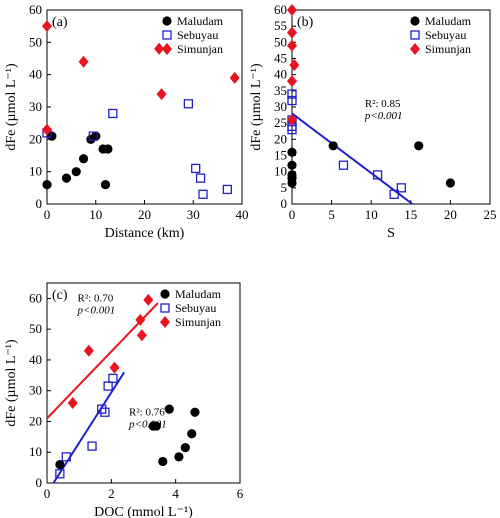 This screenshot has width=500, height=518. I want to click on annotation-r2: R²: 0.85, so click(383, 104).